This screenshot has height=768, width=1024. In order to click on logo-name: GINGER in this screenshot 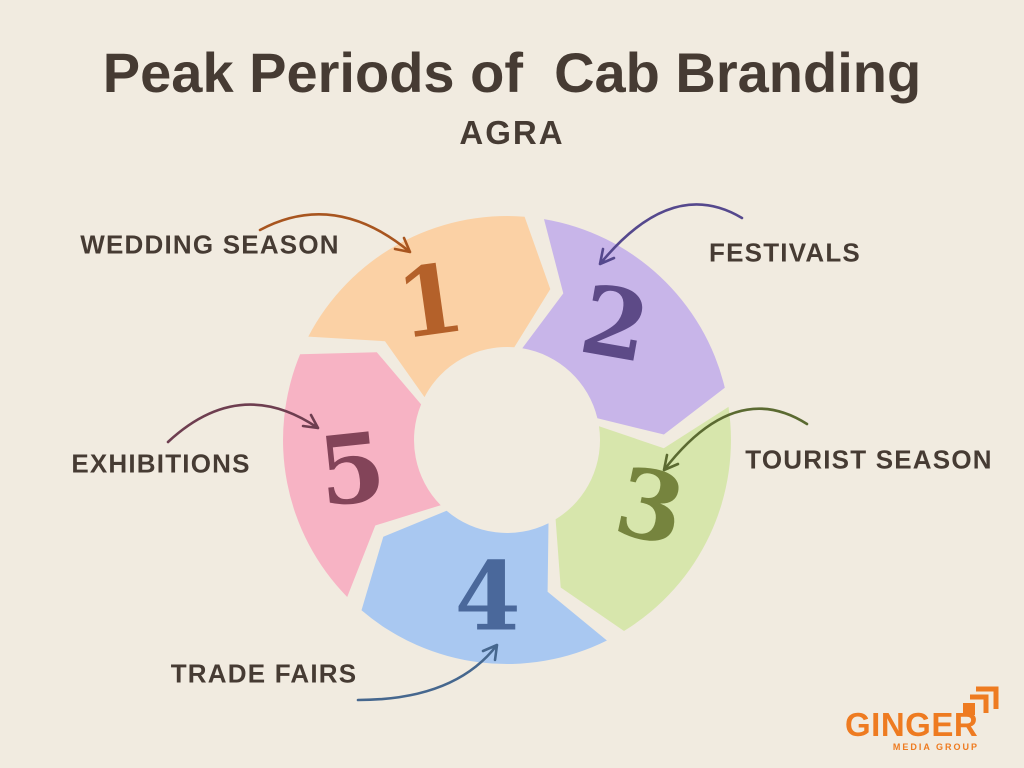, I will do `click(912, 724)`.